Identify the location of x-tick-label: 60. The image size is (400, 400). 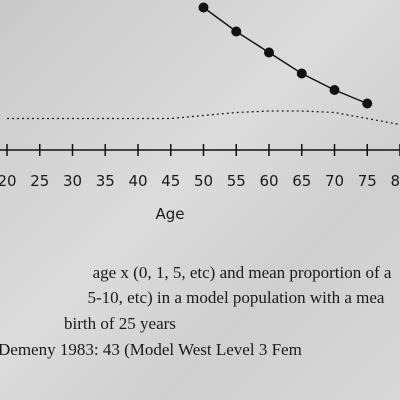
(268, 181).